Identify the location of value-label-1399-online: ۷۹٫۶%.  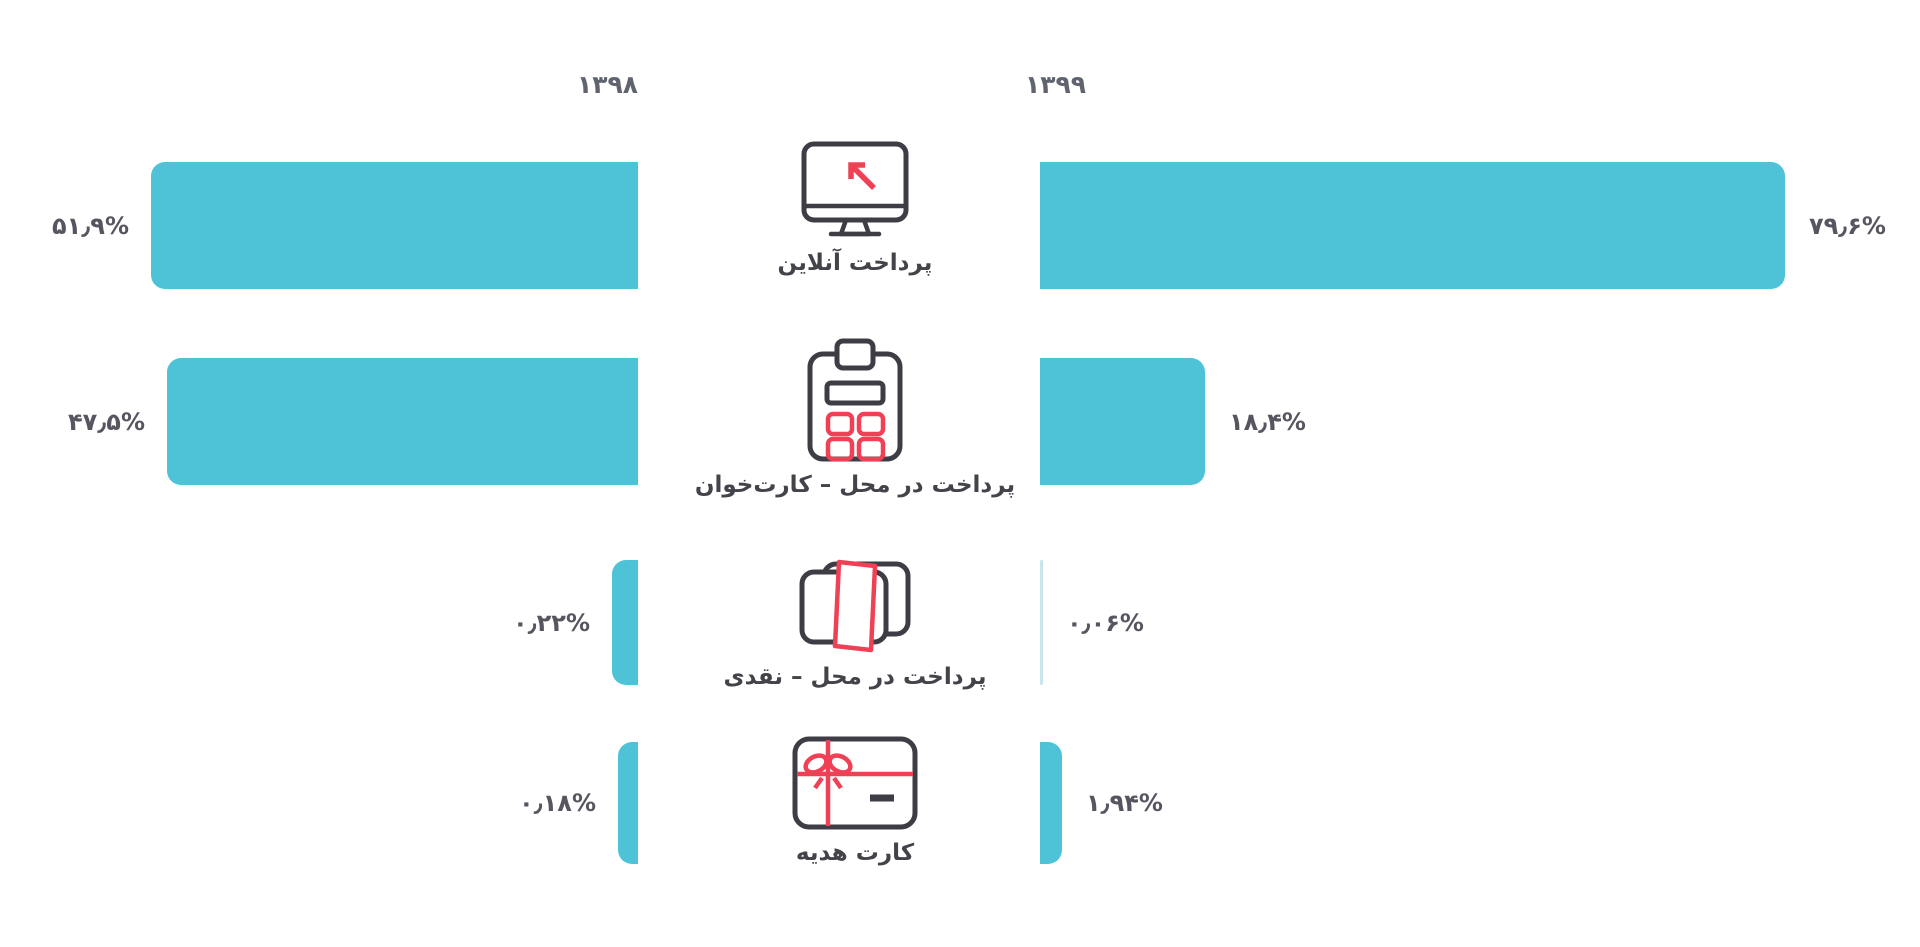
(1847, 225).